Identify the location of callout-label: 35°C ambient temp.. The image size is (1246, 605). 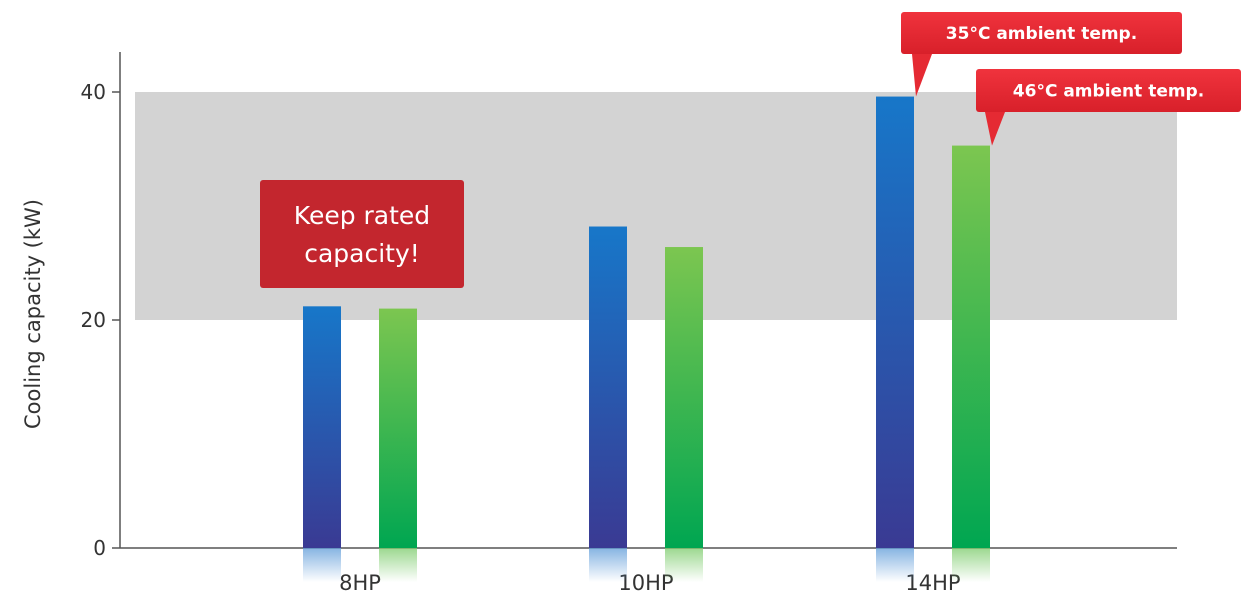
(1041, 34).